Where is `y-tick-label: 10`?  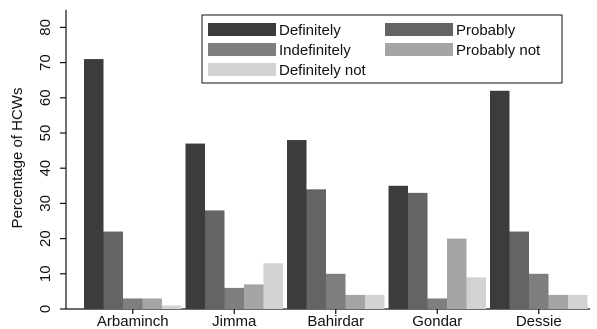
y-tick-label: 10 is located at coordinates (45, 273).